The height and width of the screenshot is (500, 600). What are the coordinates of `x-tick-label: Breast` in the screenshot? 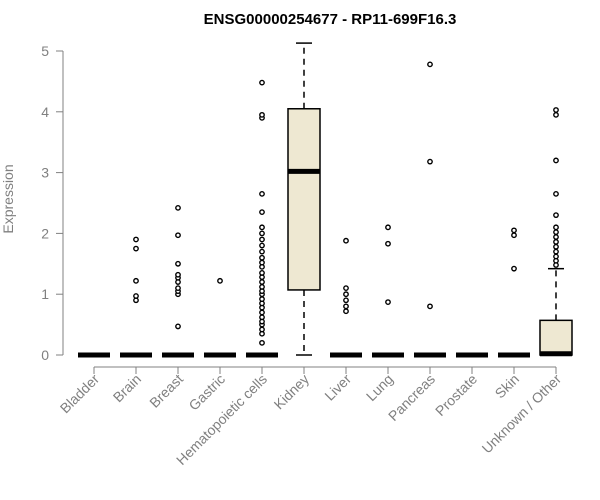 It's located at (166, 391).